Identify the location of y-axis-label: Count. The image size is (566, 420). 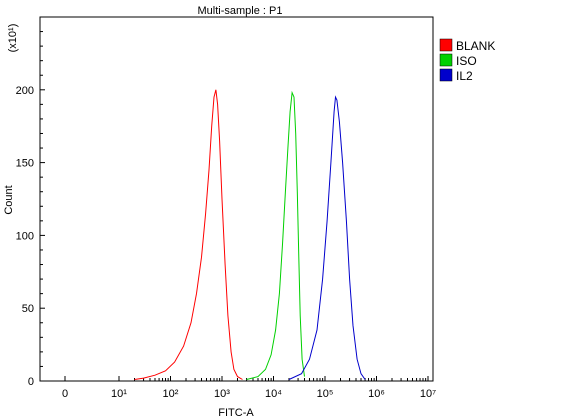
(9, 199).